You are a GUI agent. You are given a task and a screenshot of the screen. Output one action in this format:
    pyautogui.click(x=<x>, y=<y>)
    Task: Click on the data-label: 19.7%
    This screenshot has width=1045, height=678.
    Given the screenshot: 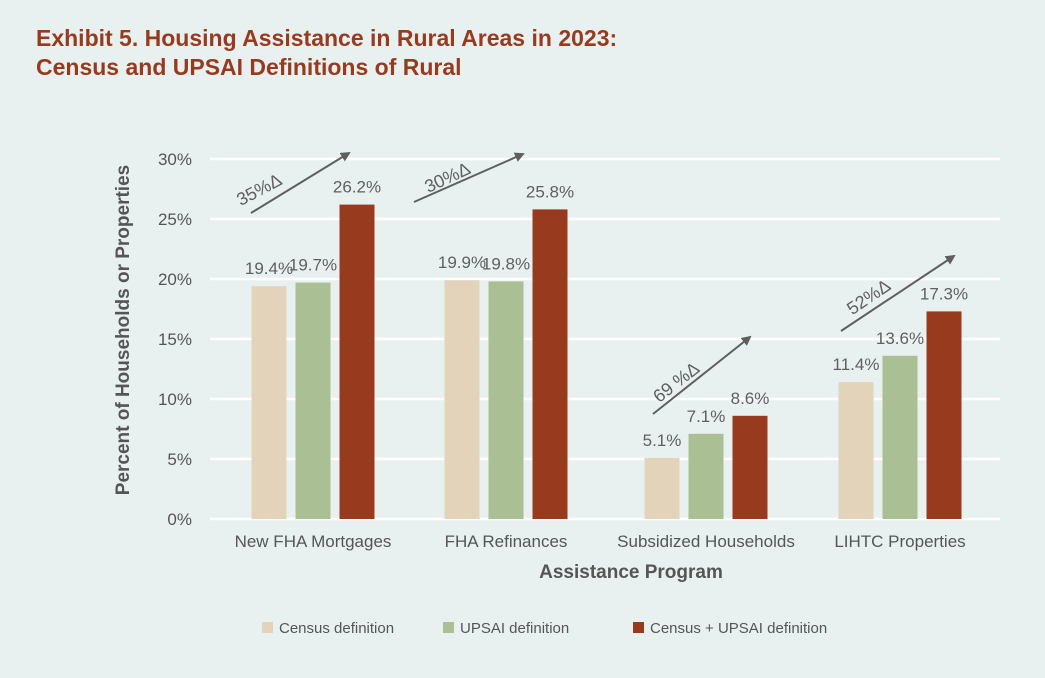 What is the action you would take?
    pyautogui.click(x=313, y=265)
    